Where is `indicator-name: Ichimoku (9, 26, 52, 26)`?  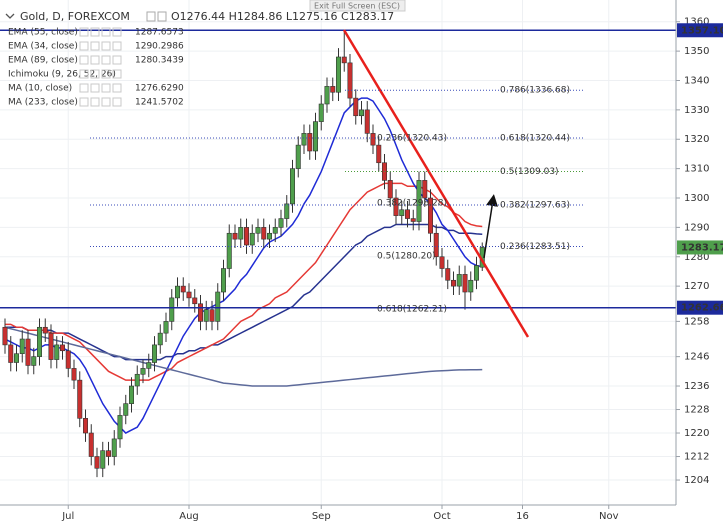 indicator-name: Ichimoku (9, 26, 52, 26) is located at coordinates (62, 75).